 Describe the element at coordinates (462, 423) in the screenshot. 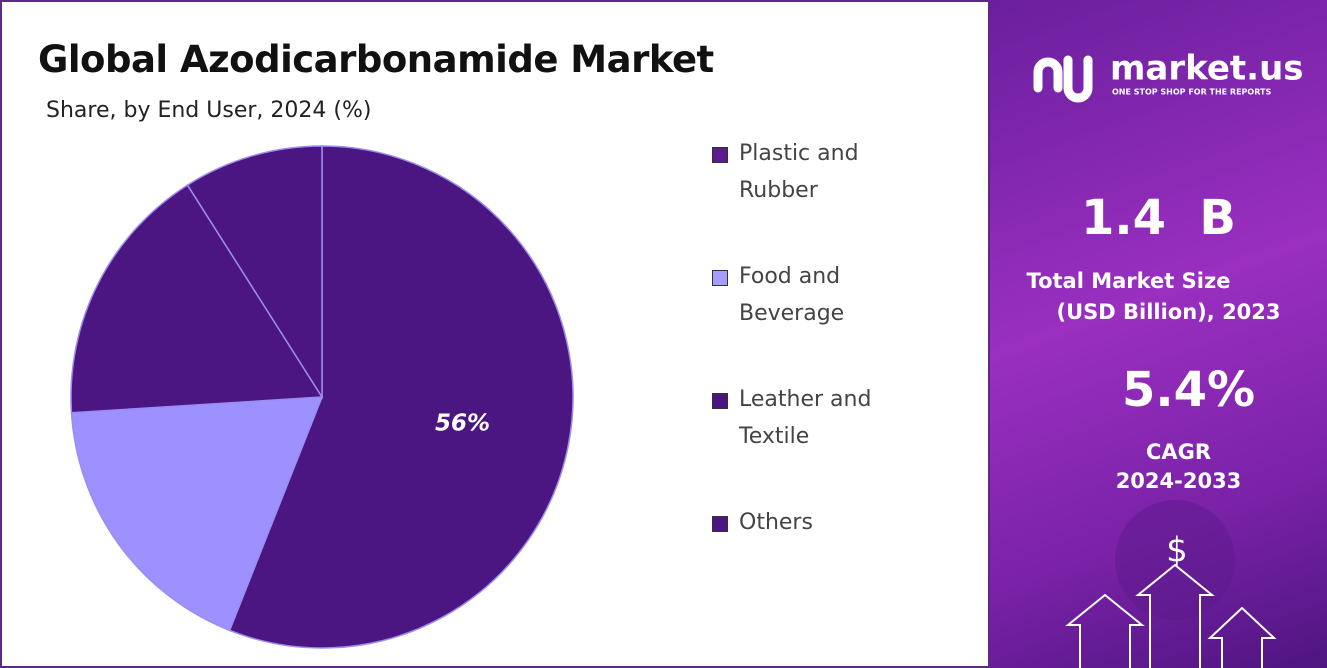

I see `data-label: 56%` at that location.